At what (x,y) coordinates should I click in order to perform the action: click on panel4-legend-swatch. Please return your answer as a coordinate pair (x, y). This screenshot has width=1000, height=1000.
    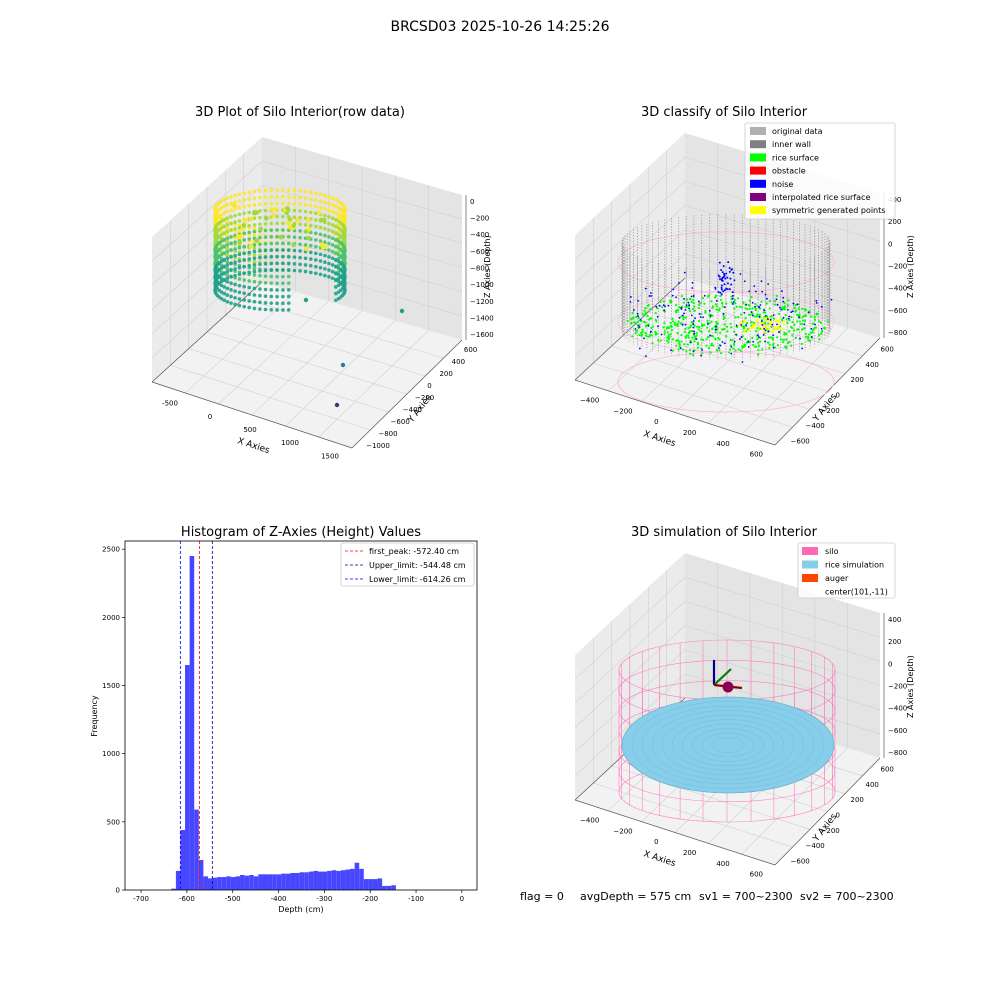
    Looking at the image, I should click on (810, 578).